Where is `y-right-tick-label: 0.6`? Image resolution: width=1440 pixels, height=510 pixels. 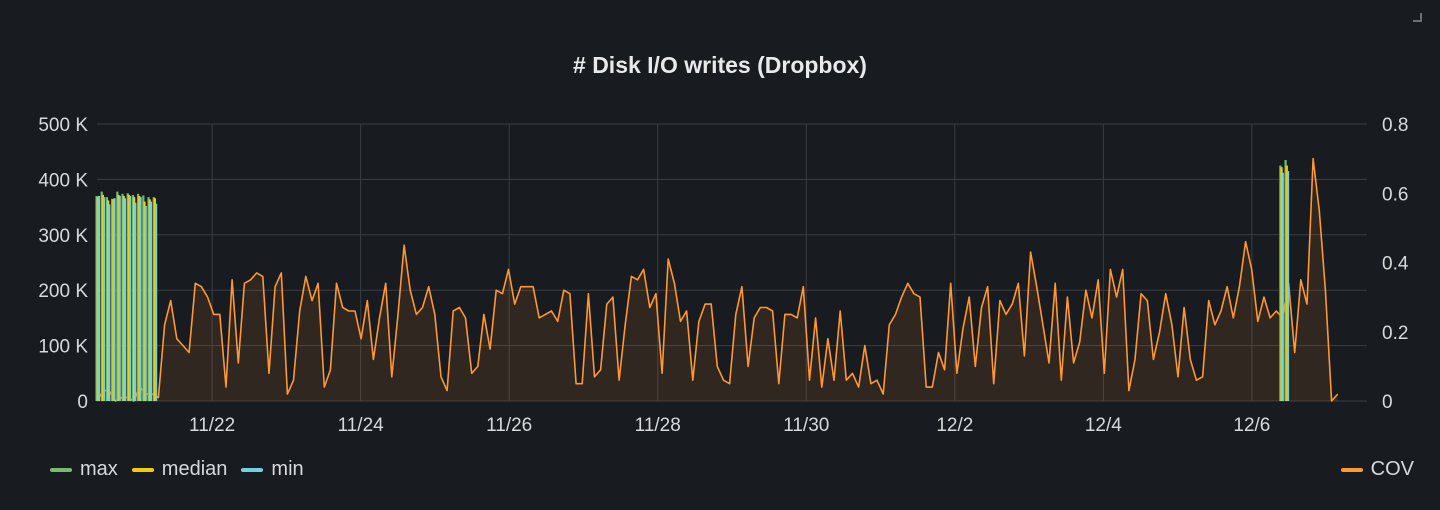
y-right-tick-label: 0.6 is located at coordinates (1395, 194).